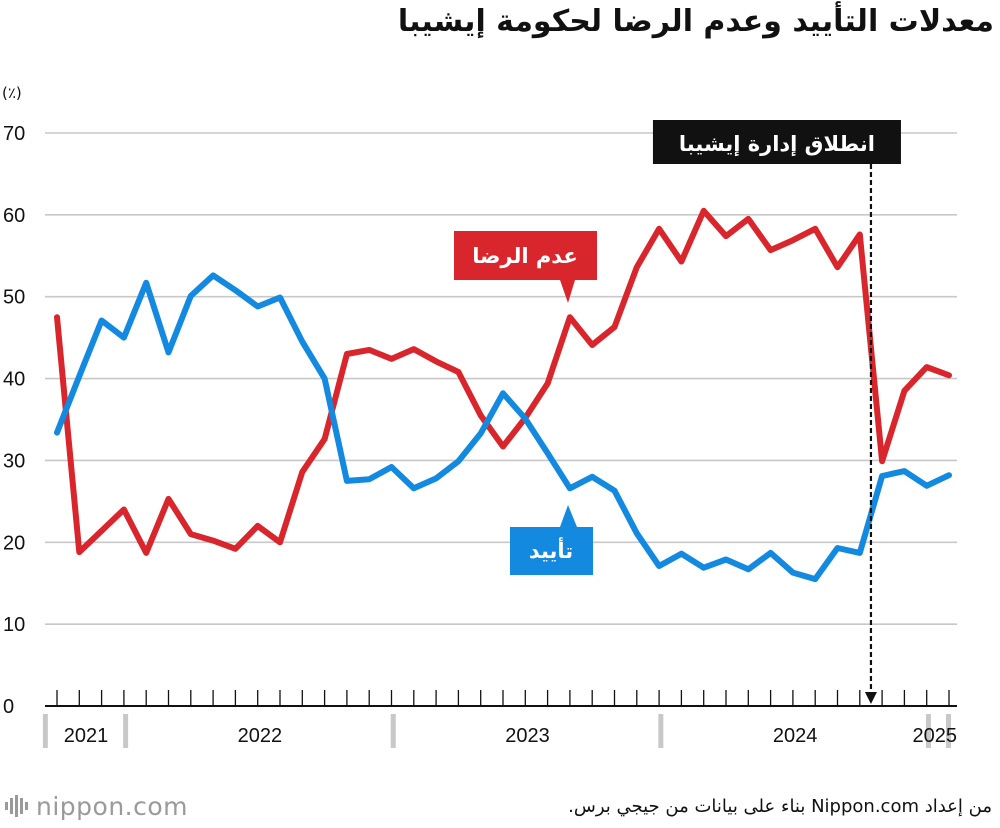 Image resolution: width=1000 pixels, height=828 pixels. What do you see at coordinates (112, 806) in the screenshot?
I see `logo-text: nippon.com` at bounding box center [112, 806].